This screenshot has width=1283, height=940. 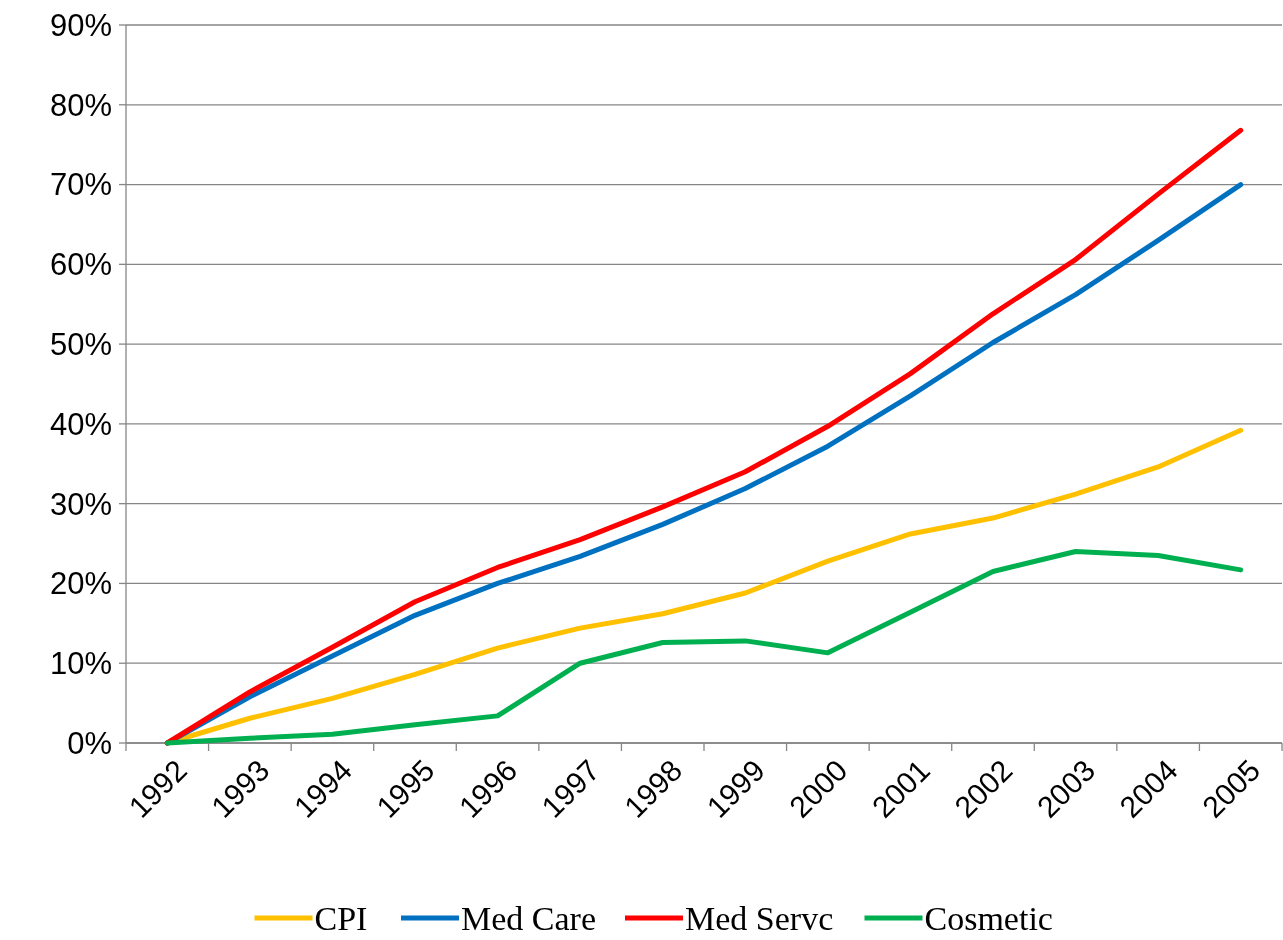 I want to click on y-tick-label: 60%, so click(x=80, y=265).